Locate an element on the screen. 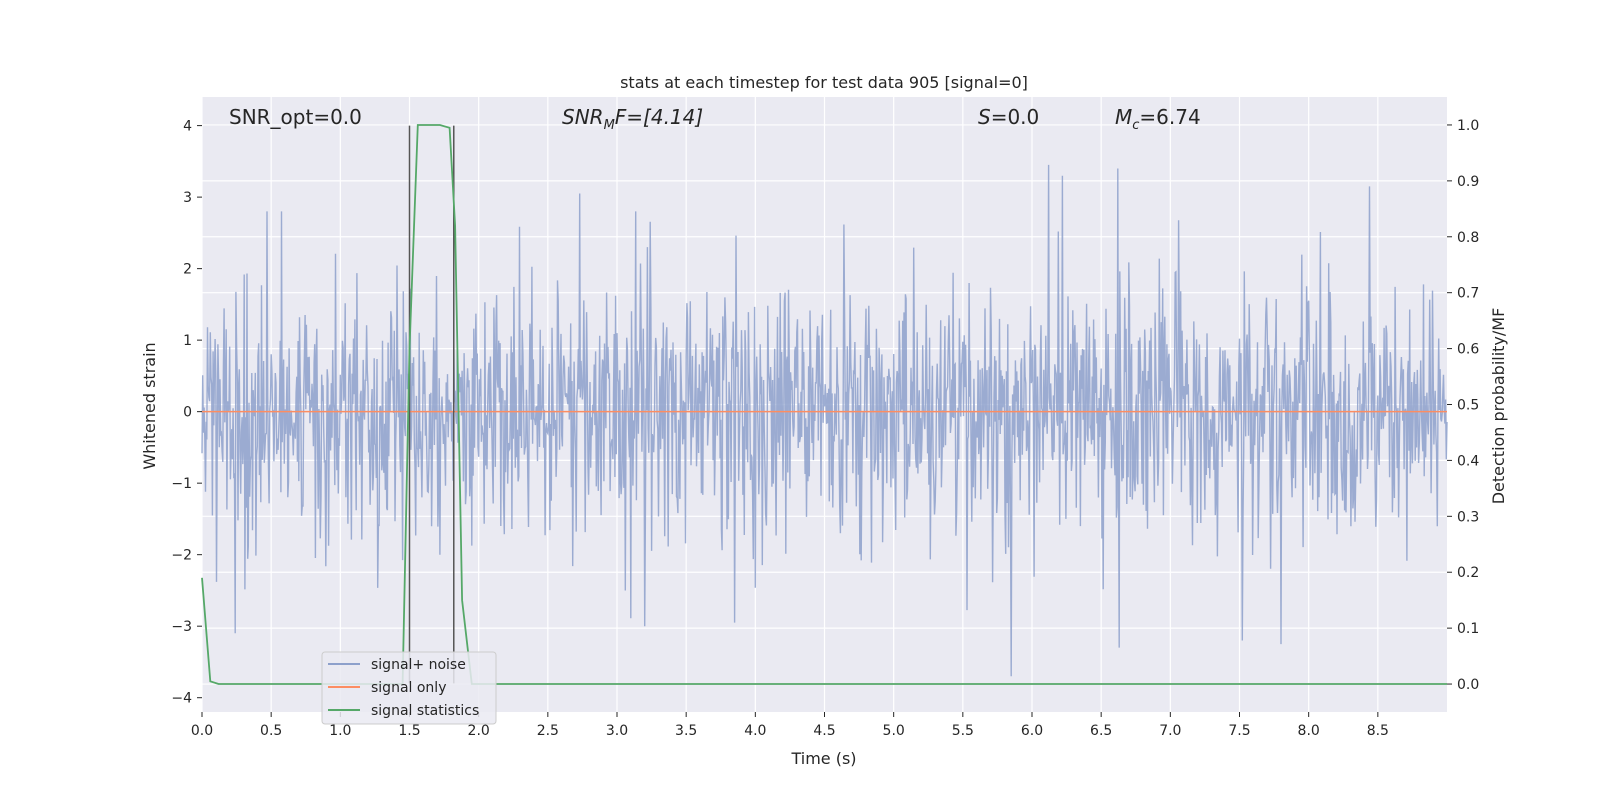  y-axis-left-ticks: 4 3 2 1 0 −1 −2 −3 −4 is located at coordinates (186, 413).